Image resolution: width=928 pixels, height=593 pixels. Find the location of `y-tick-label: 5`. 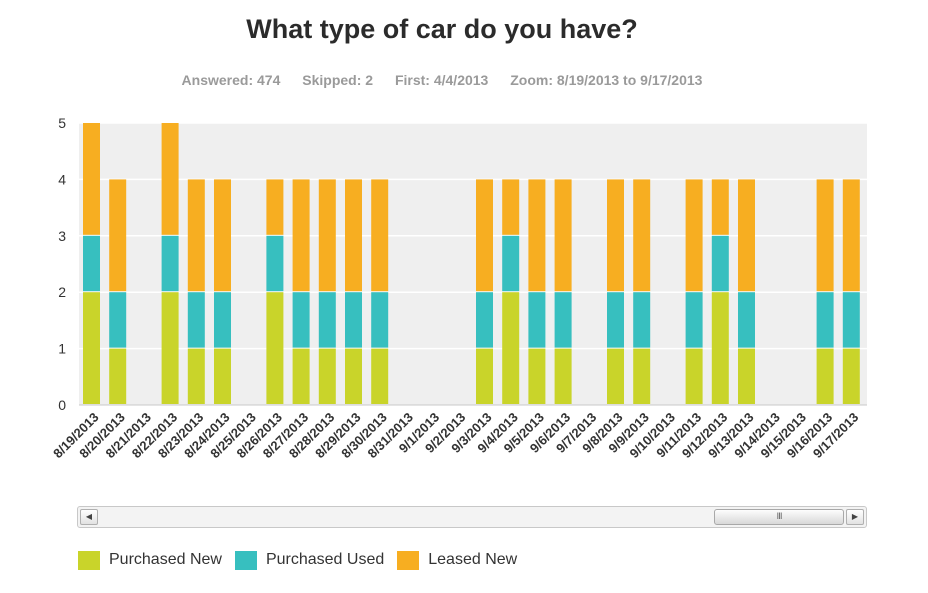

y-tick-label: 5 is located at coordinates (62, 123).